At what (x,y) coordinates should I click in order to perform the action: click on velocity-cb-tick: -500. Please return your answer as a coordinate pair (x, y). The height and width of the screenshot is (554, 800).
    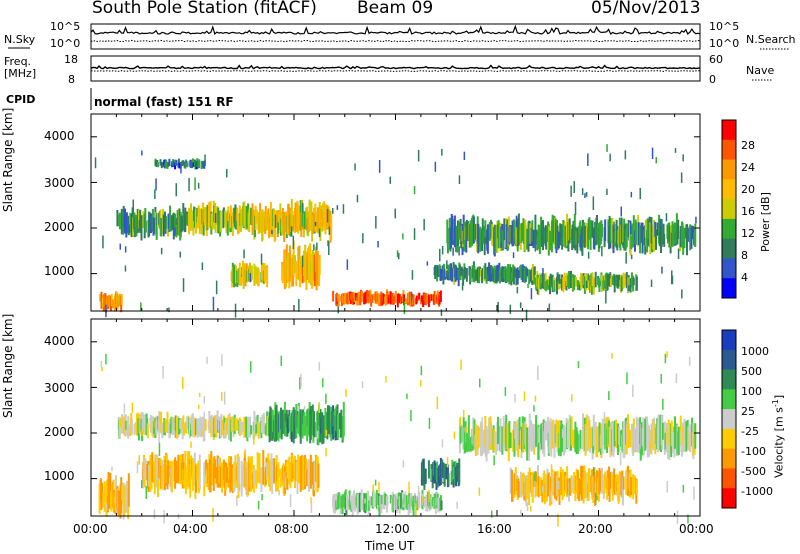
    Looking at the image, I should click on (753, 471).